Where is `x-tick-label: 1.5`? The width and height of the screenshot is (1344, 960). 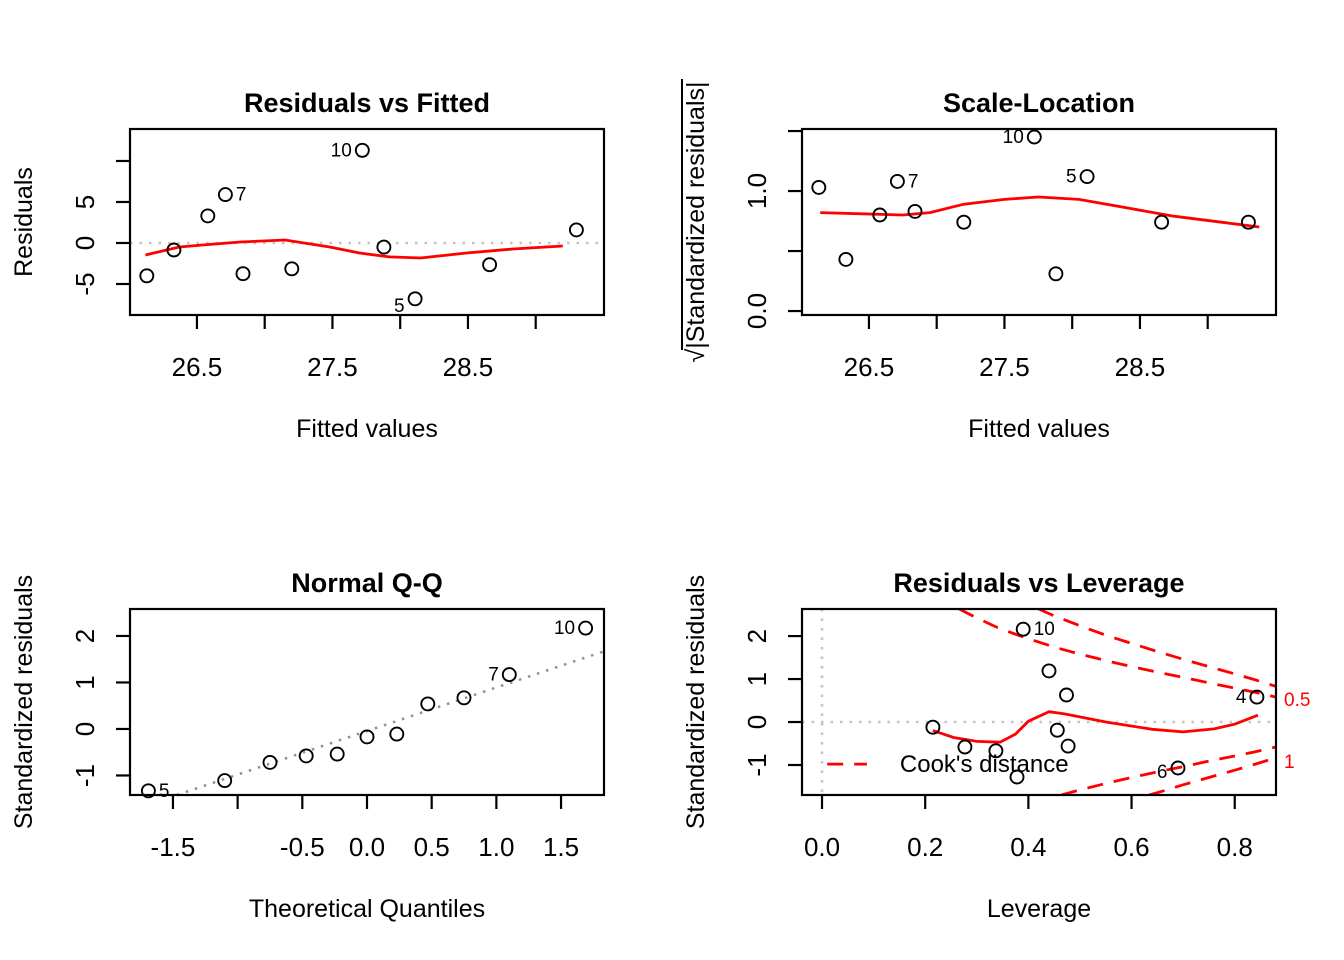
x-tick-label: 1.5 is located at coordinates (561, 847).